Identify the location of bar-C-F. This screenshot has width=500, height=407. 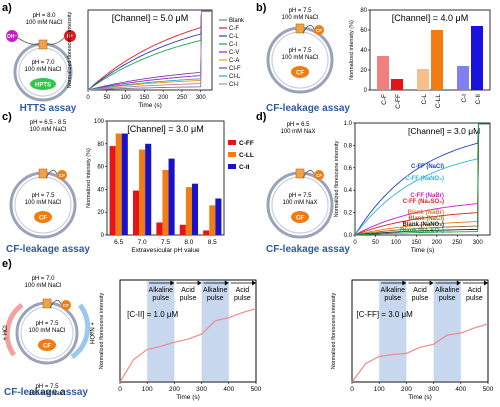
(383, 73).